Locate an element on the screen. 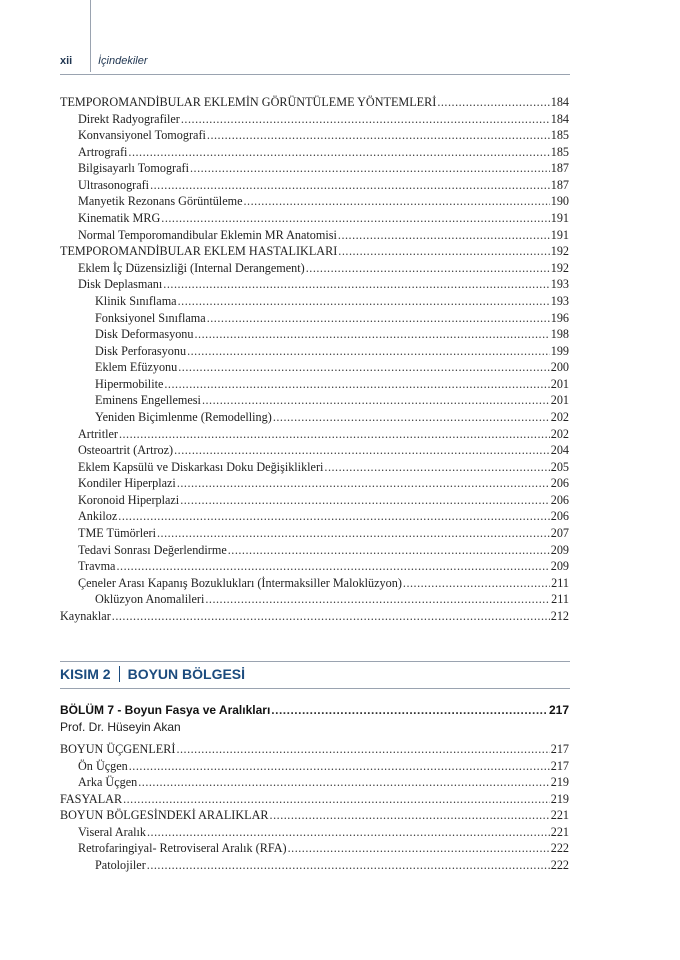  toc-entry: Kondiler Hiperplazi 206 is located at coordinates (314, 483).